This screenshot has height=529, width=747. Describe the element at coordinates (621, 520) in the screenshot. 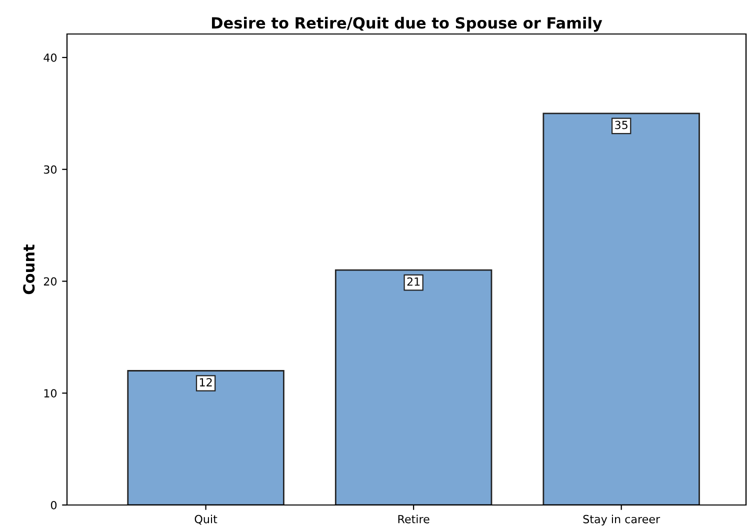

I see `x-tick-label: Stay in career` at that location.